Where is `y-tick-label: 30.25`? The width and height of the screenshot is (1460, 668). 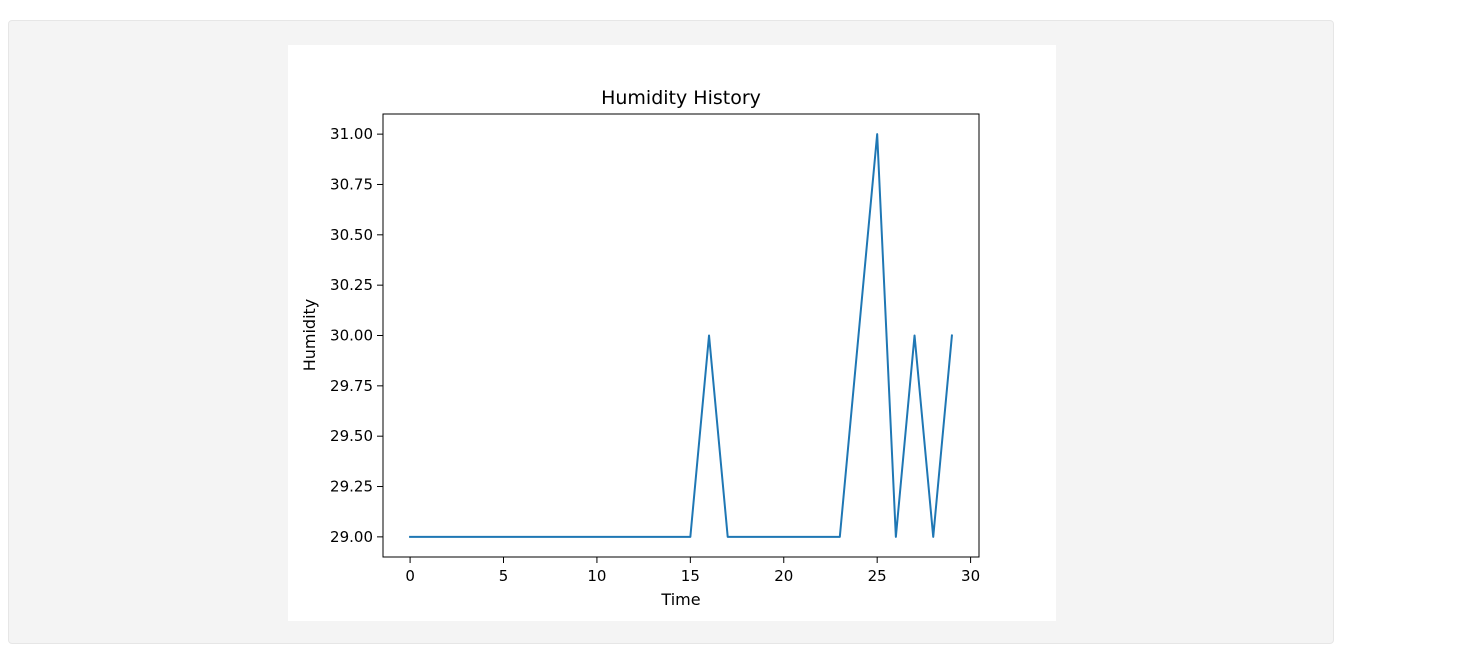 y-tick-label: 30.25 is located at coordinates (351, 285).